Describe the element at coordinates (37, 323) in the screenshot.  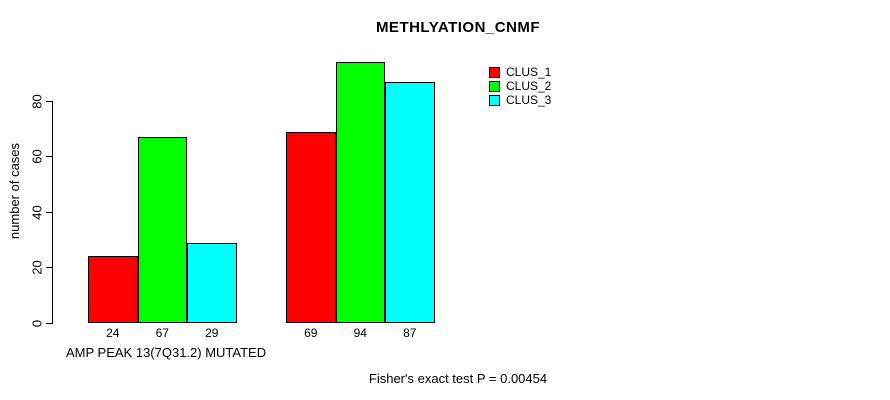
I see `y-axis-tick-label: 0` at that location.